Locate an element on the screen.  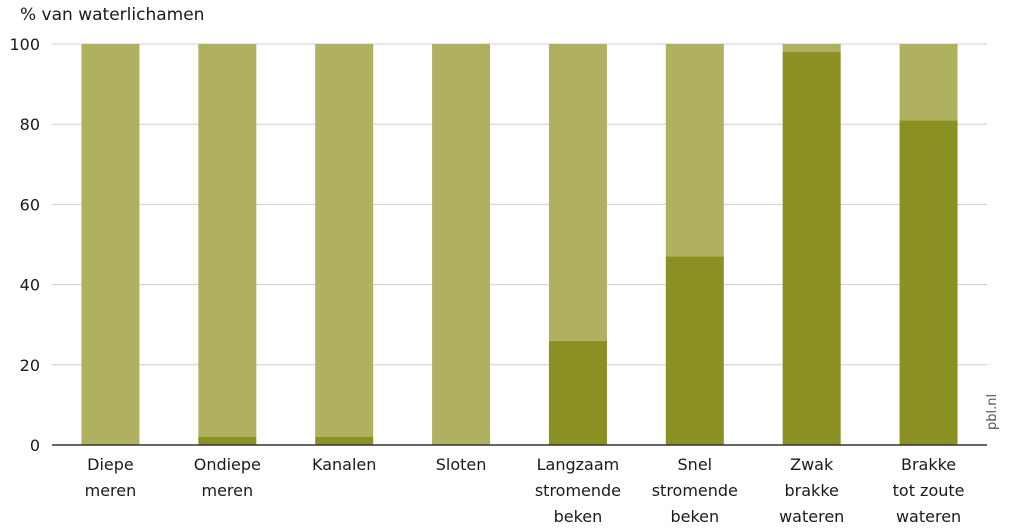
x-tick-label: Ondiepe is located at coordinates (227, 464).